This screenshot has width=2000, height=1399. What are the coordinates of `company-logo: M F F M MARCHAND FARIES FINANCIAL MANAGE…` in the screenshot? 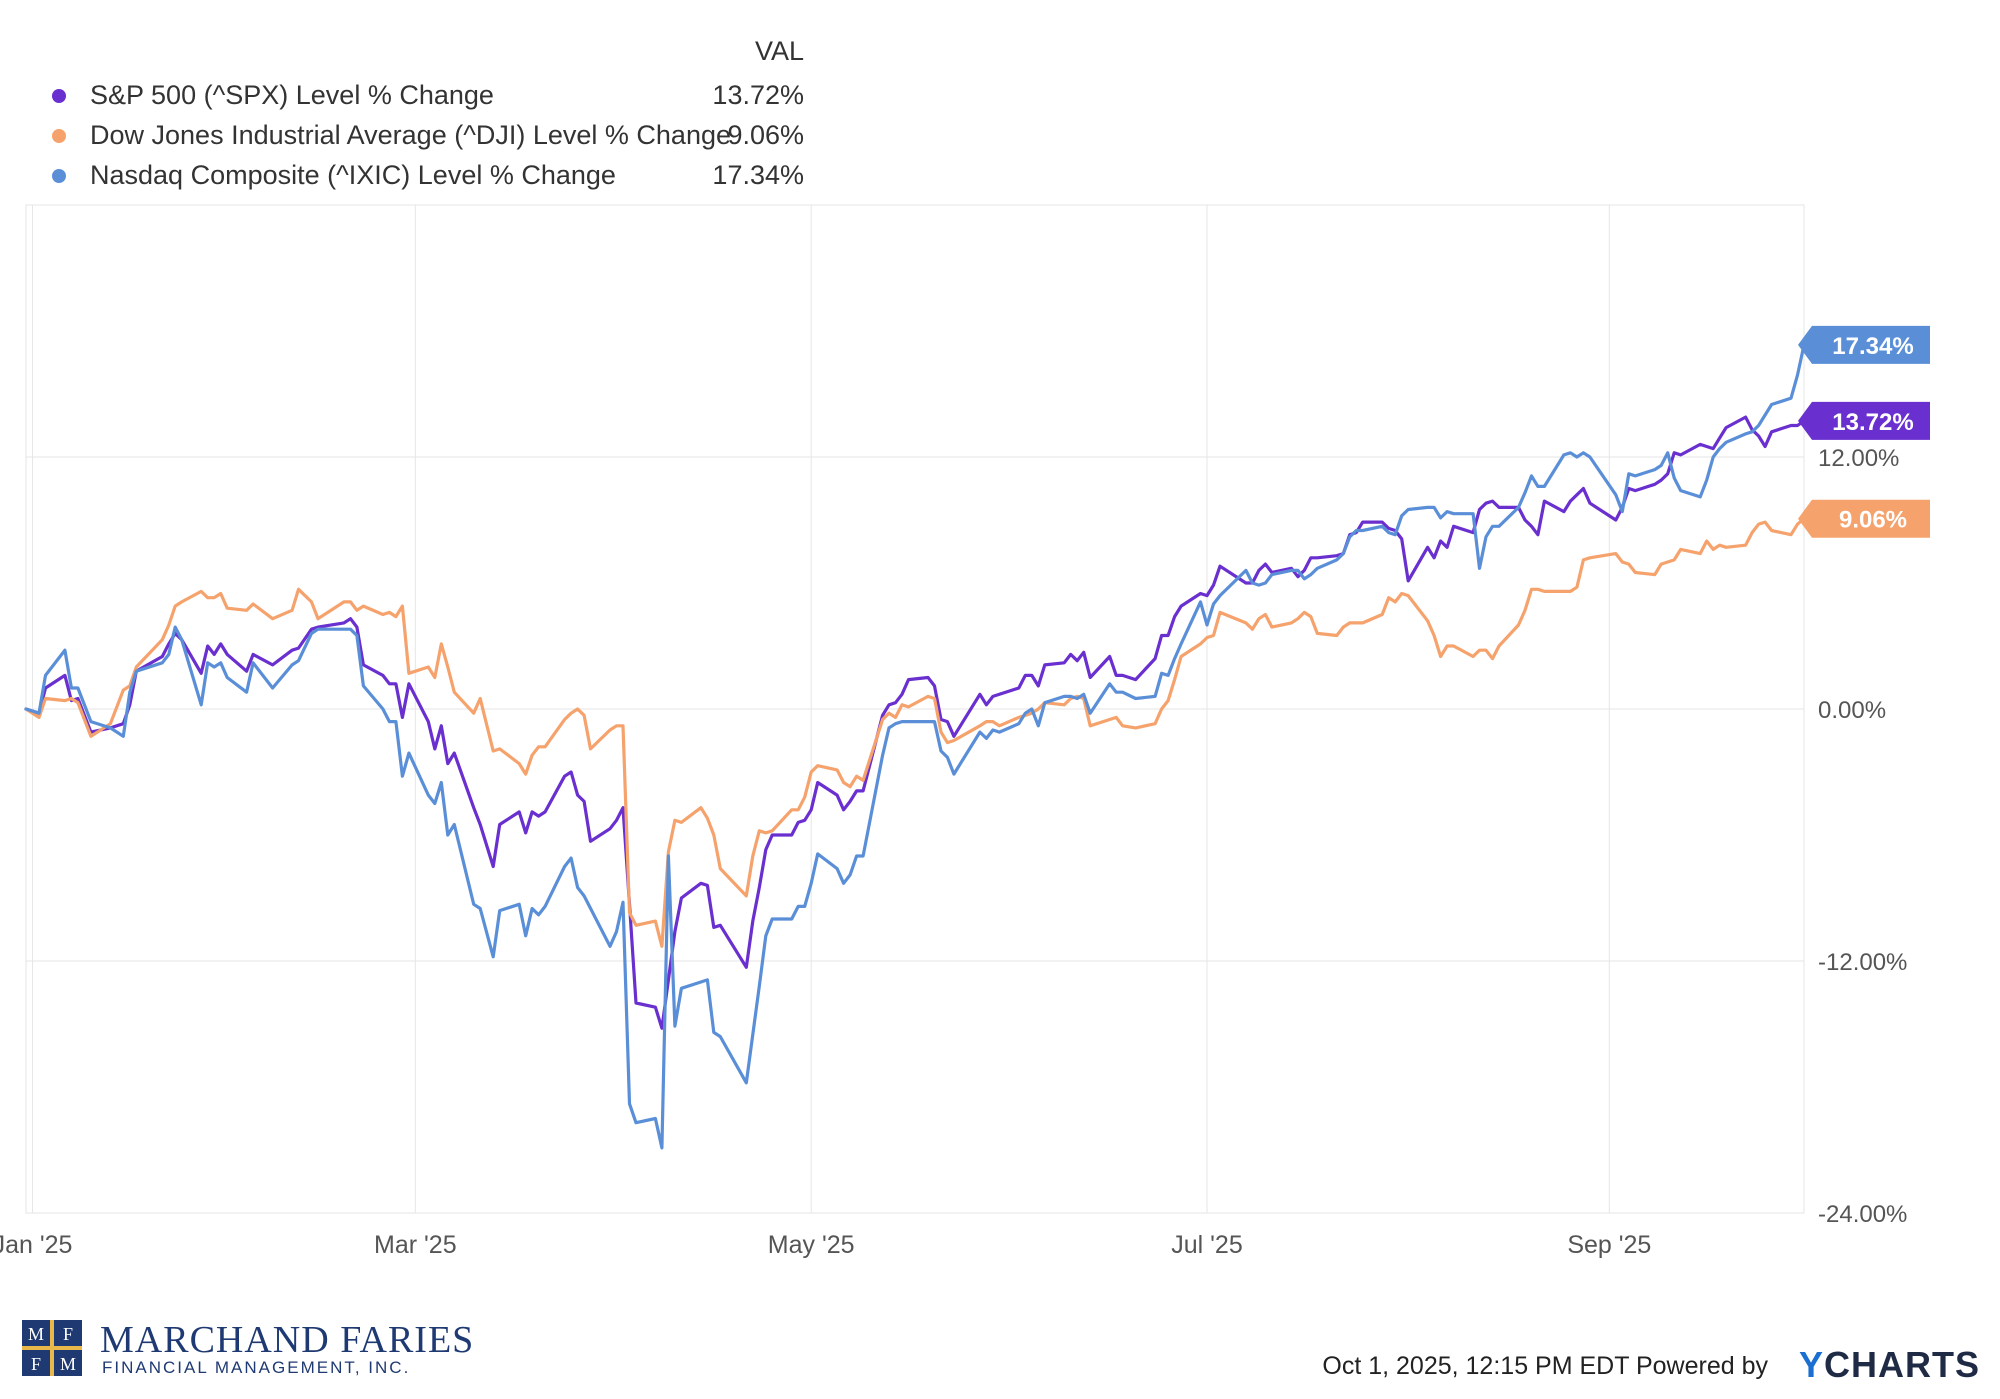 It's located at (252, 1348).